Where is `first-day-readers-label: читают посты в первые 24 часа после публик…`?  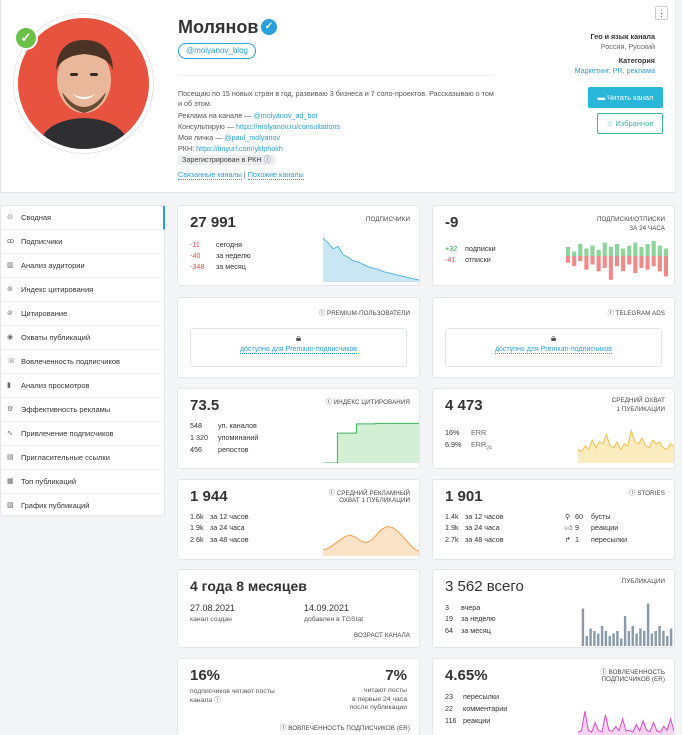 first-day-readers-label: читают посты в первые 24 часа после публик… is located at coordinates (378, 699).